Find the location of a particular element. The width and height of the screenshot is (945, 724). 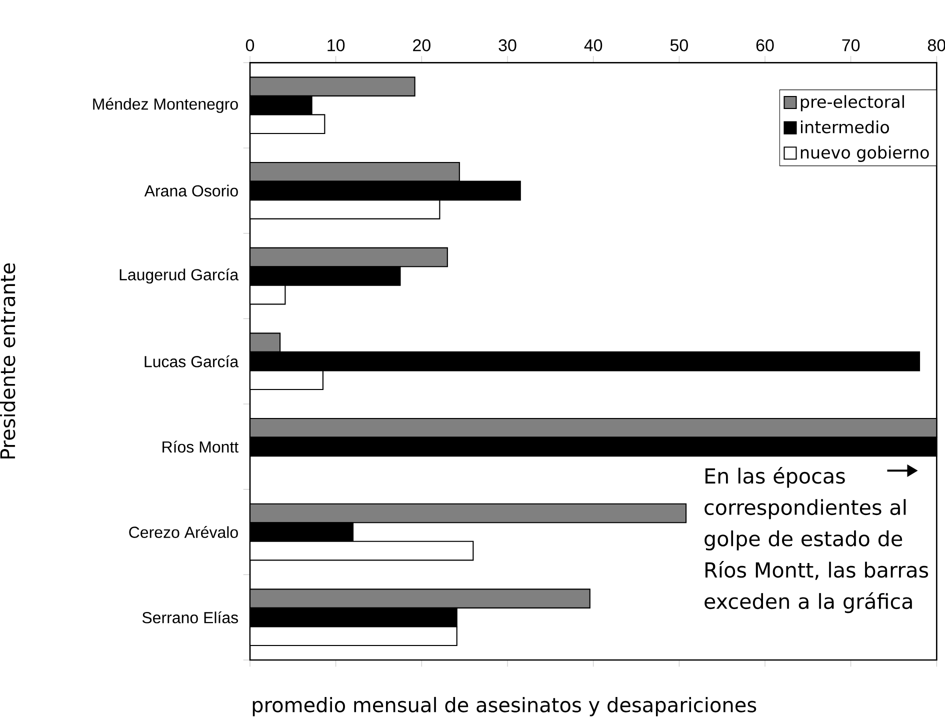

x-axis-title: promedio mensual de asesinatos y desapariciones is located at coordinates (504, 706).